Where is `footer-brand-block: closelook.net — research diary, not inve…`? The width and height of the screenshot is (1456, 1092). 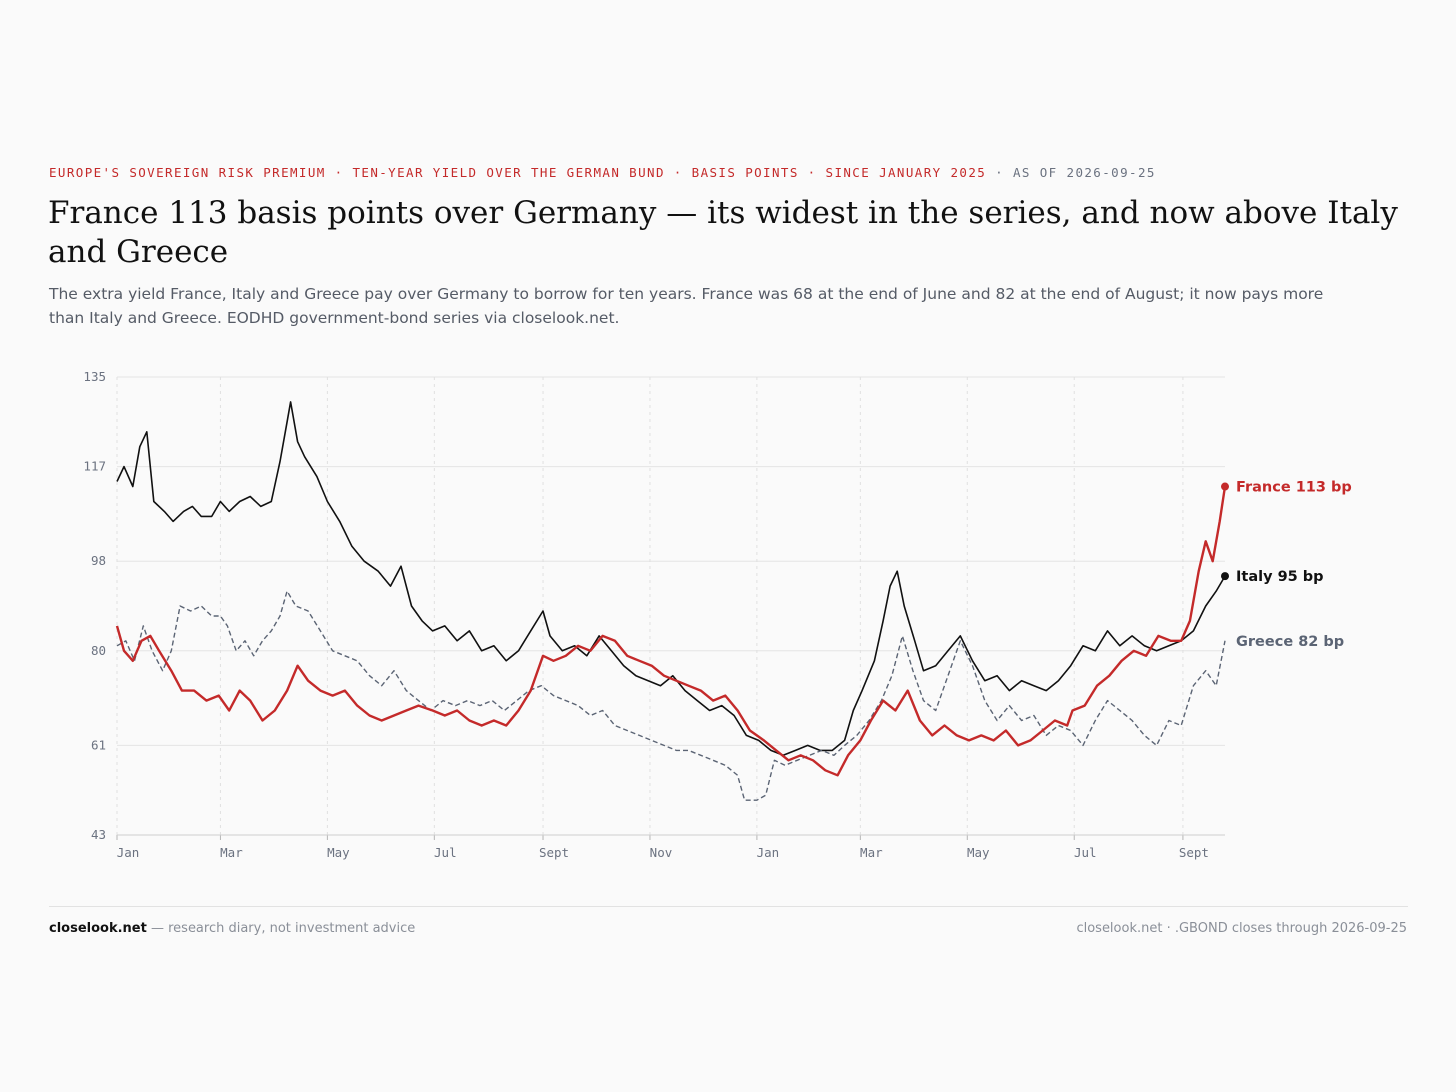 footer-brand-block: closelook.net — research diary, not inve… is located at coordinates (232, 928).